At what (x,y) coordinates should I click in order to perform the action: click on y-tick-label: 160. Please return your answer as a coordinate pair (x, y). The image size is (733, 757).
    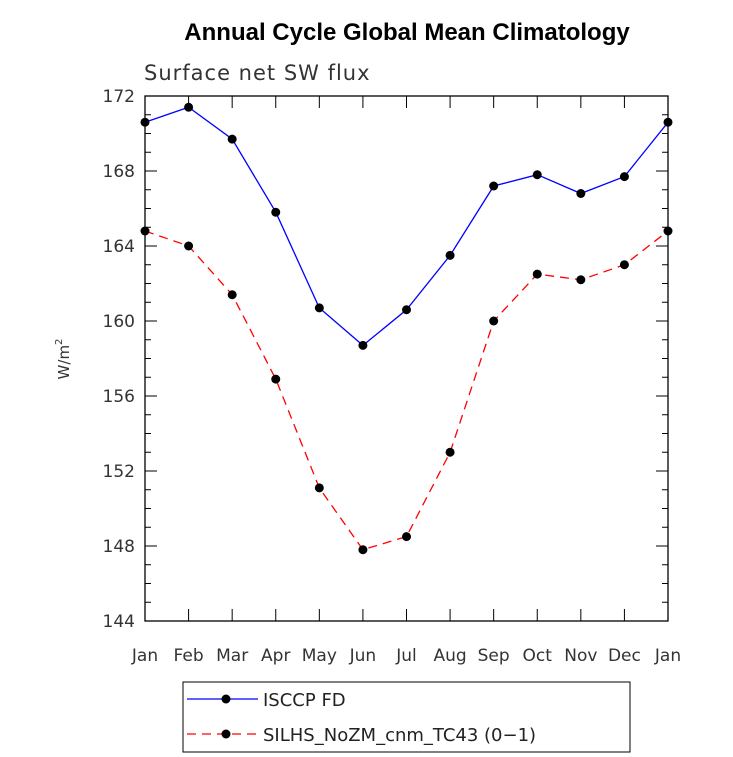
    Looking at the image, I should click on (119, 322).